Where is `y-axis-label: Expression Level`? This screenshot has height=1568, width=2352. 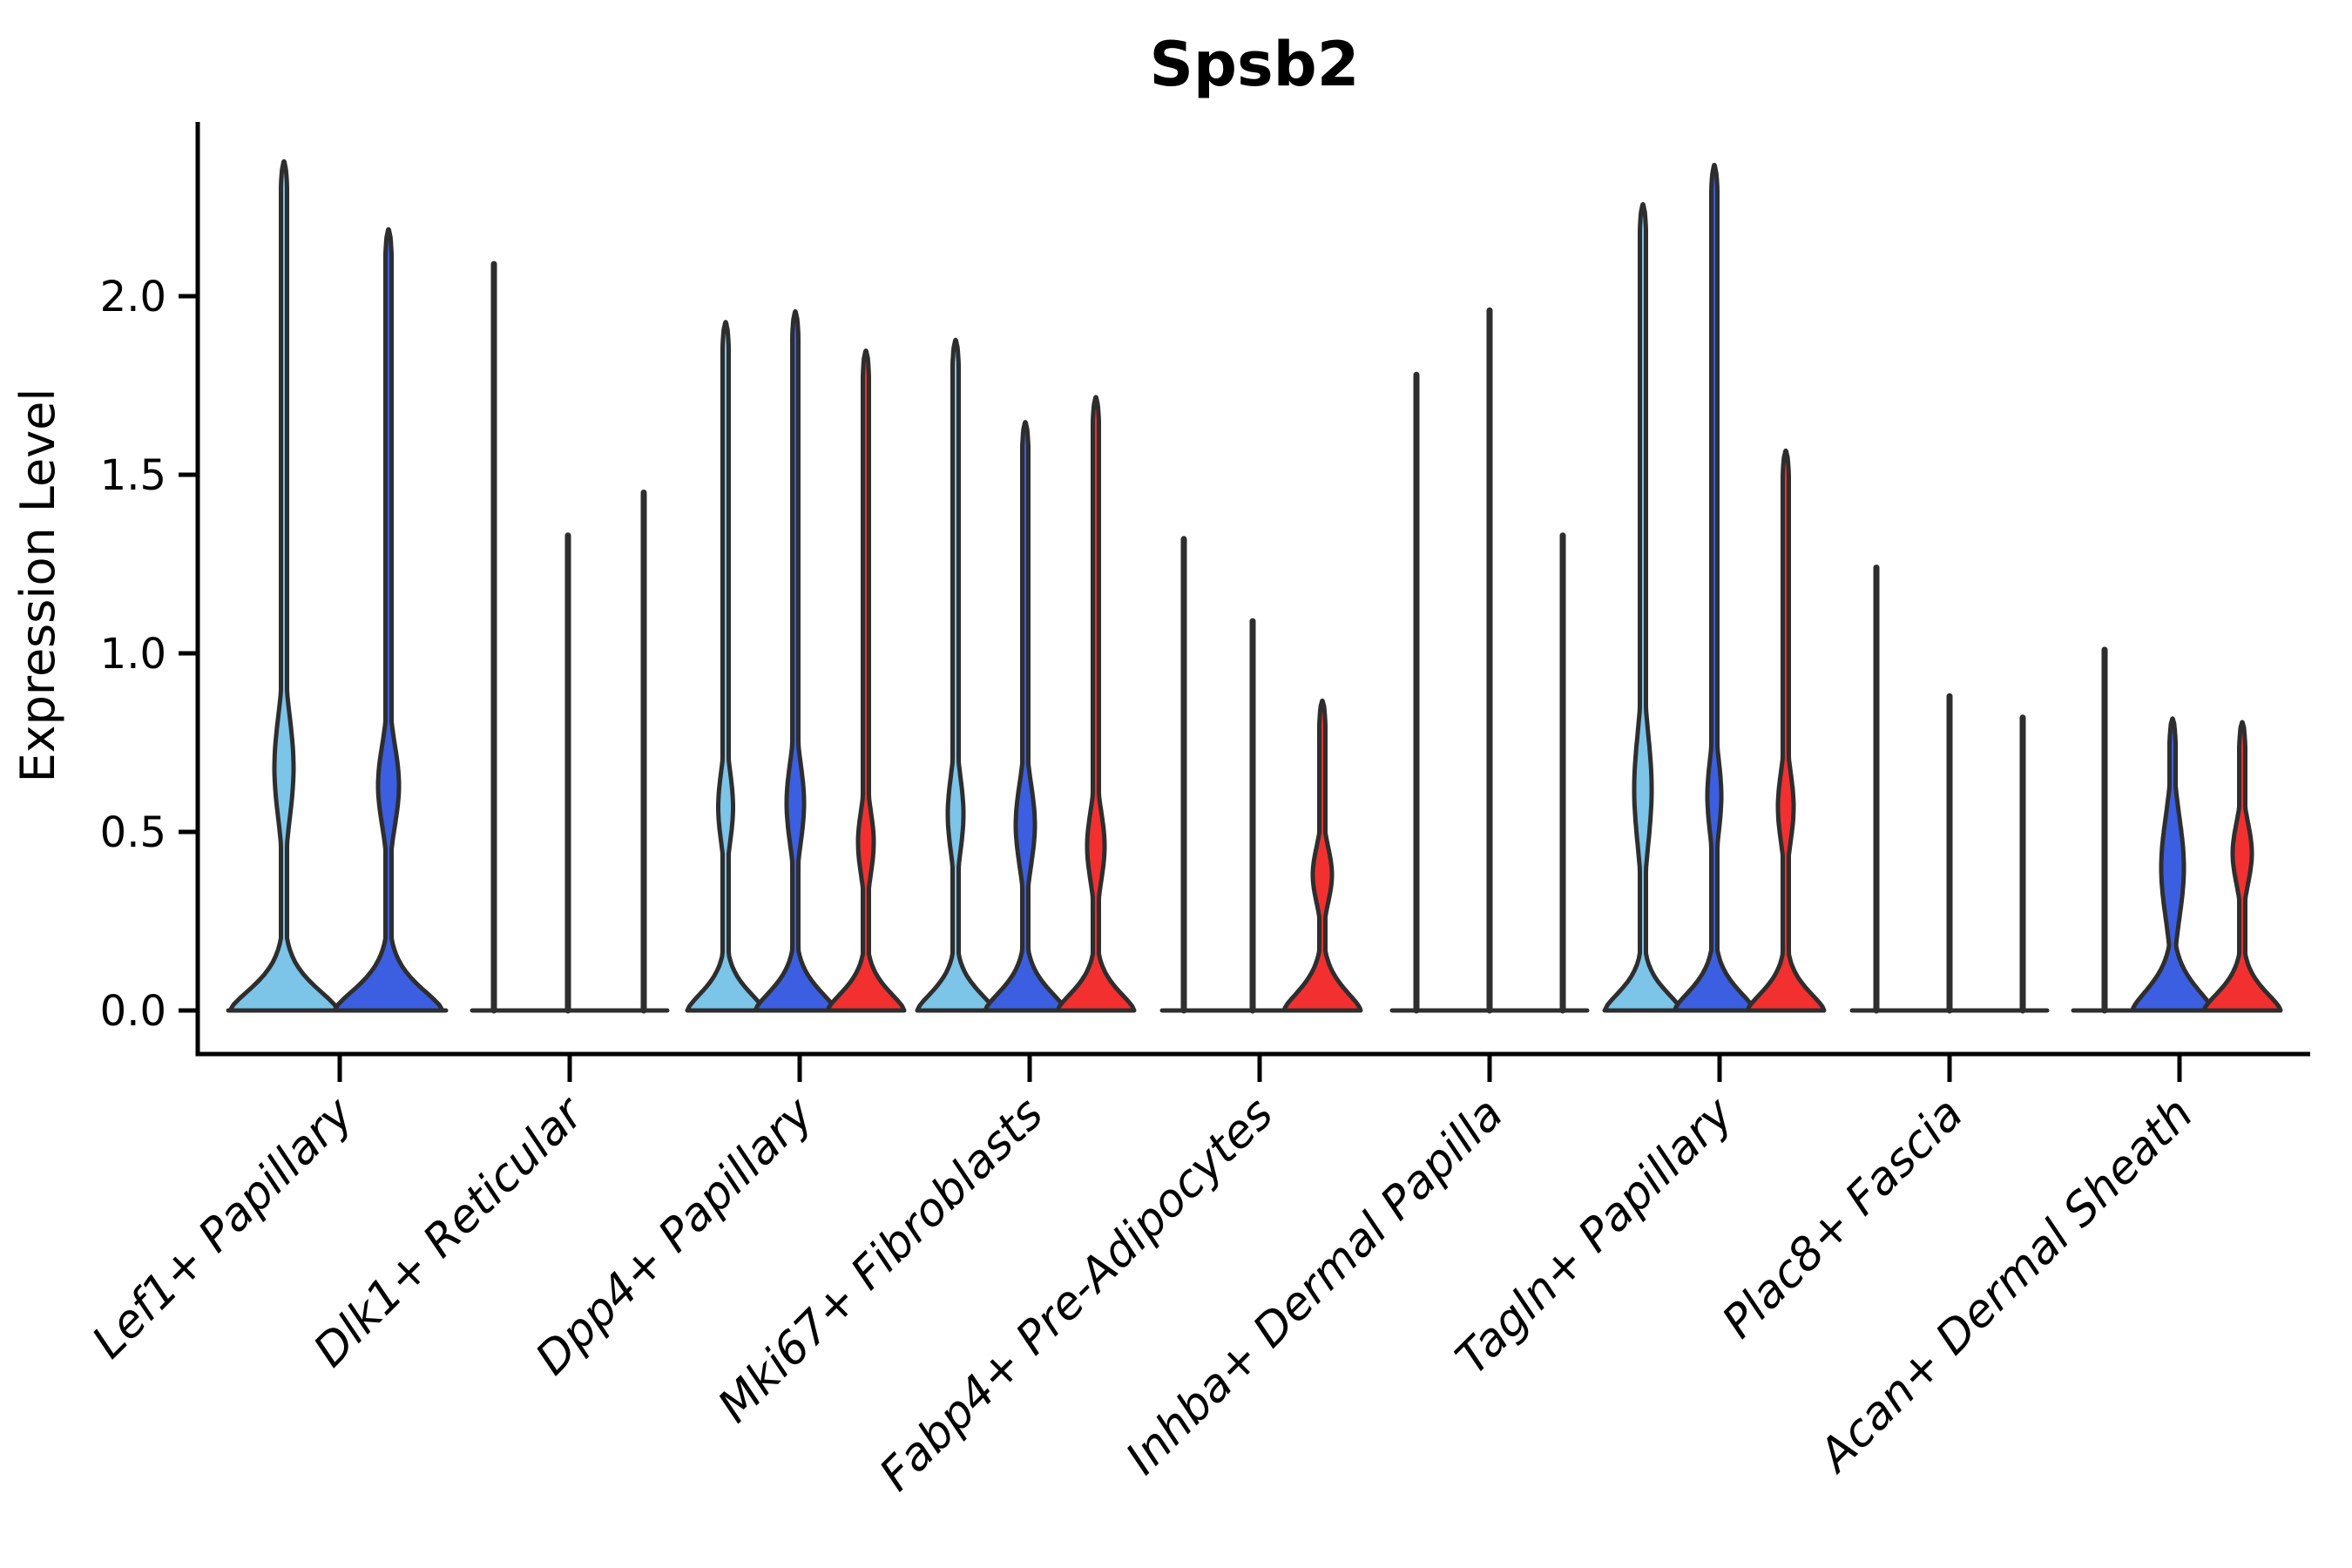
y-axis-label: Expression Level is located at coordinates (37, 586).